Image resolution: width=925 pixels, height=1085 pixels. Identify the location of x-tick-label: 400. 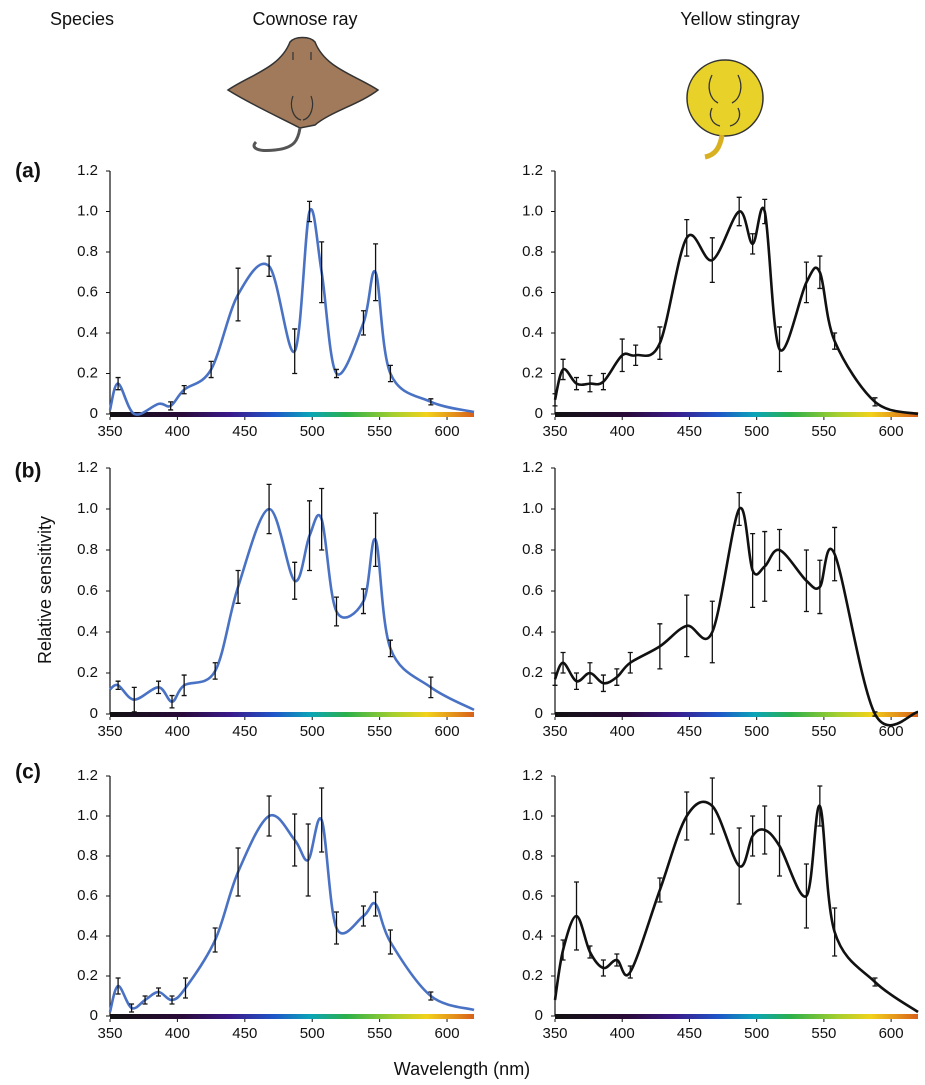
(177, 1033).